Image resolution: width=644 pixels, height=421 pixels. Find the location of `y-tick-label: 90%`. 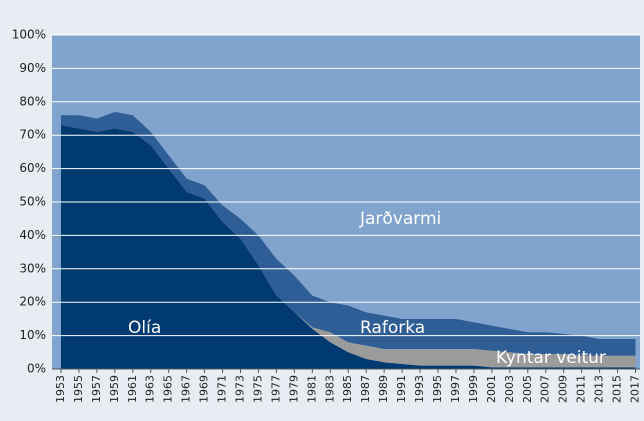

y-tick-label: 90% is located at coordinates (32, 68).